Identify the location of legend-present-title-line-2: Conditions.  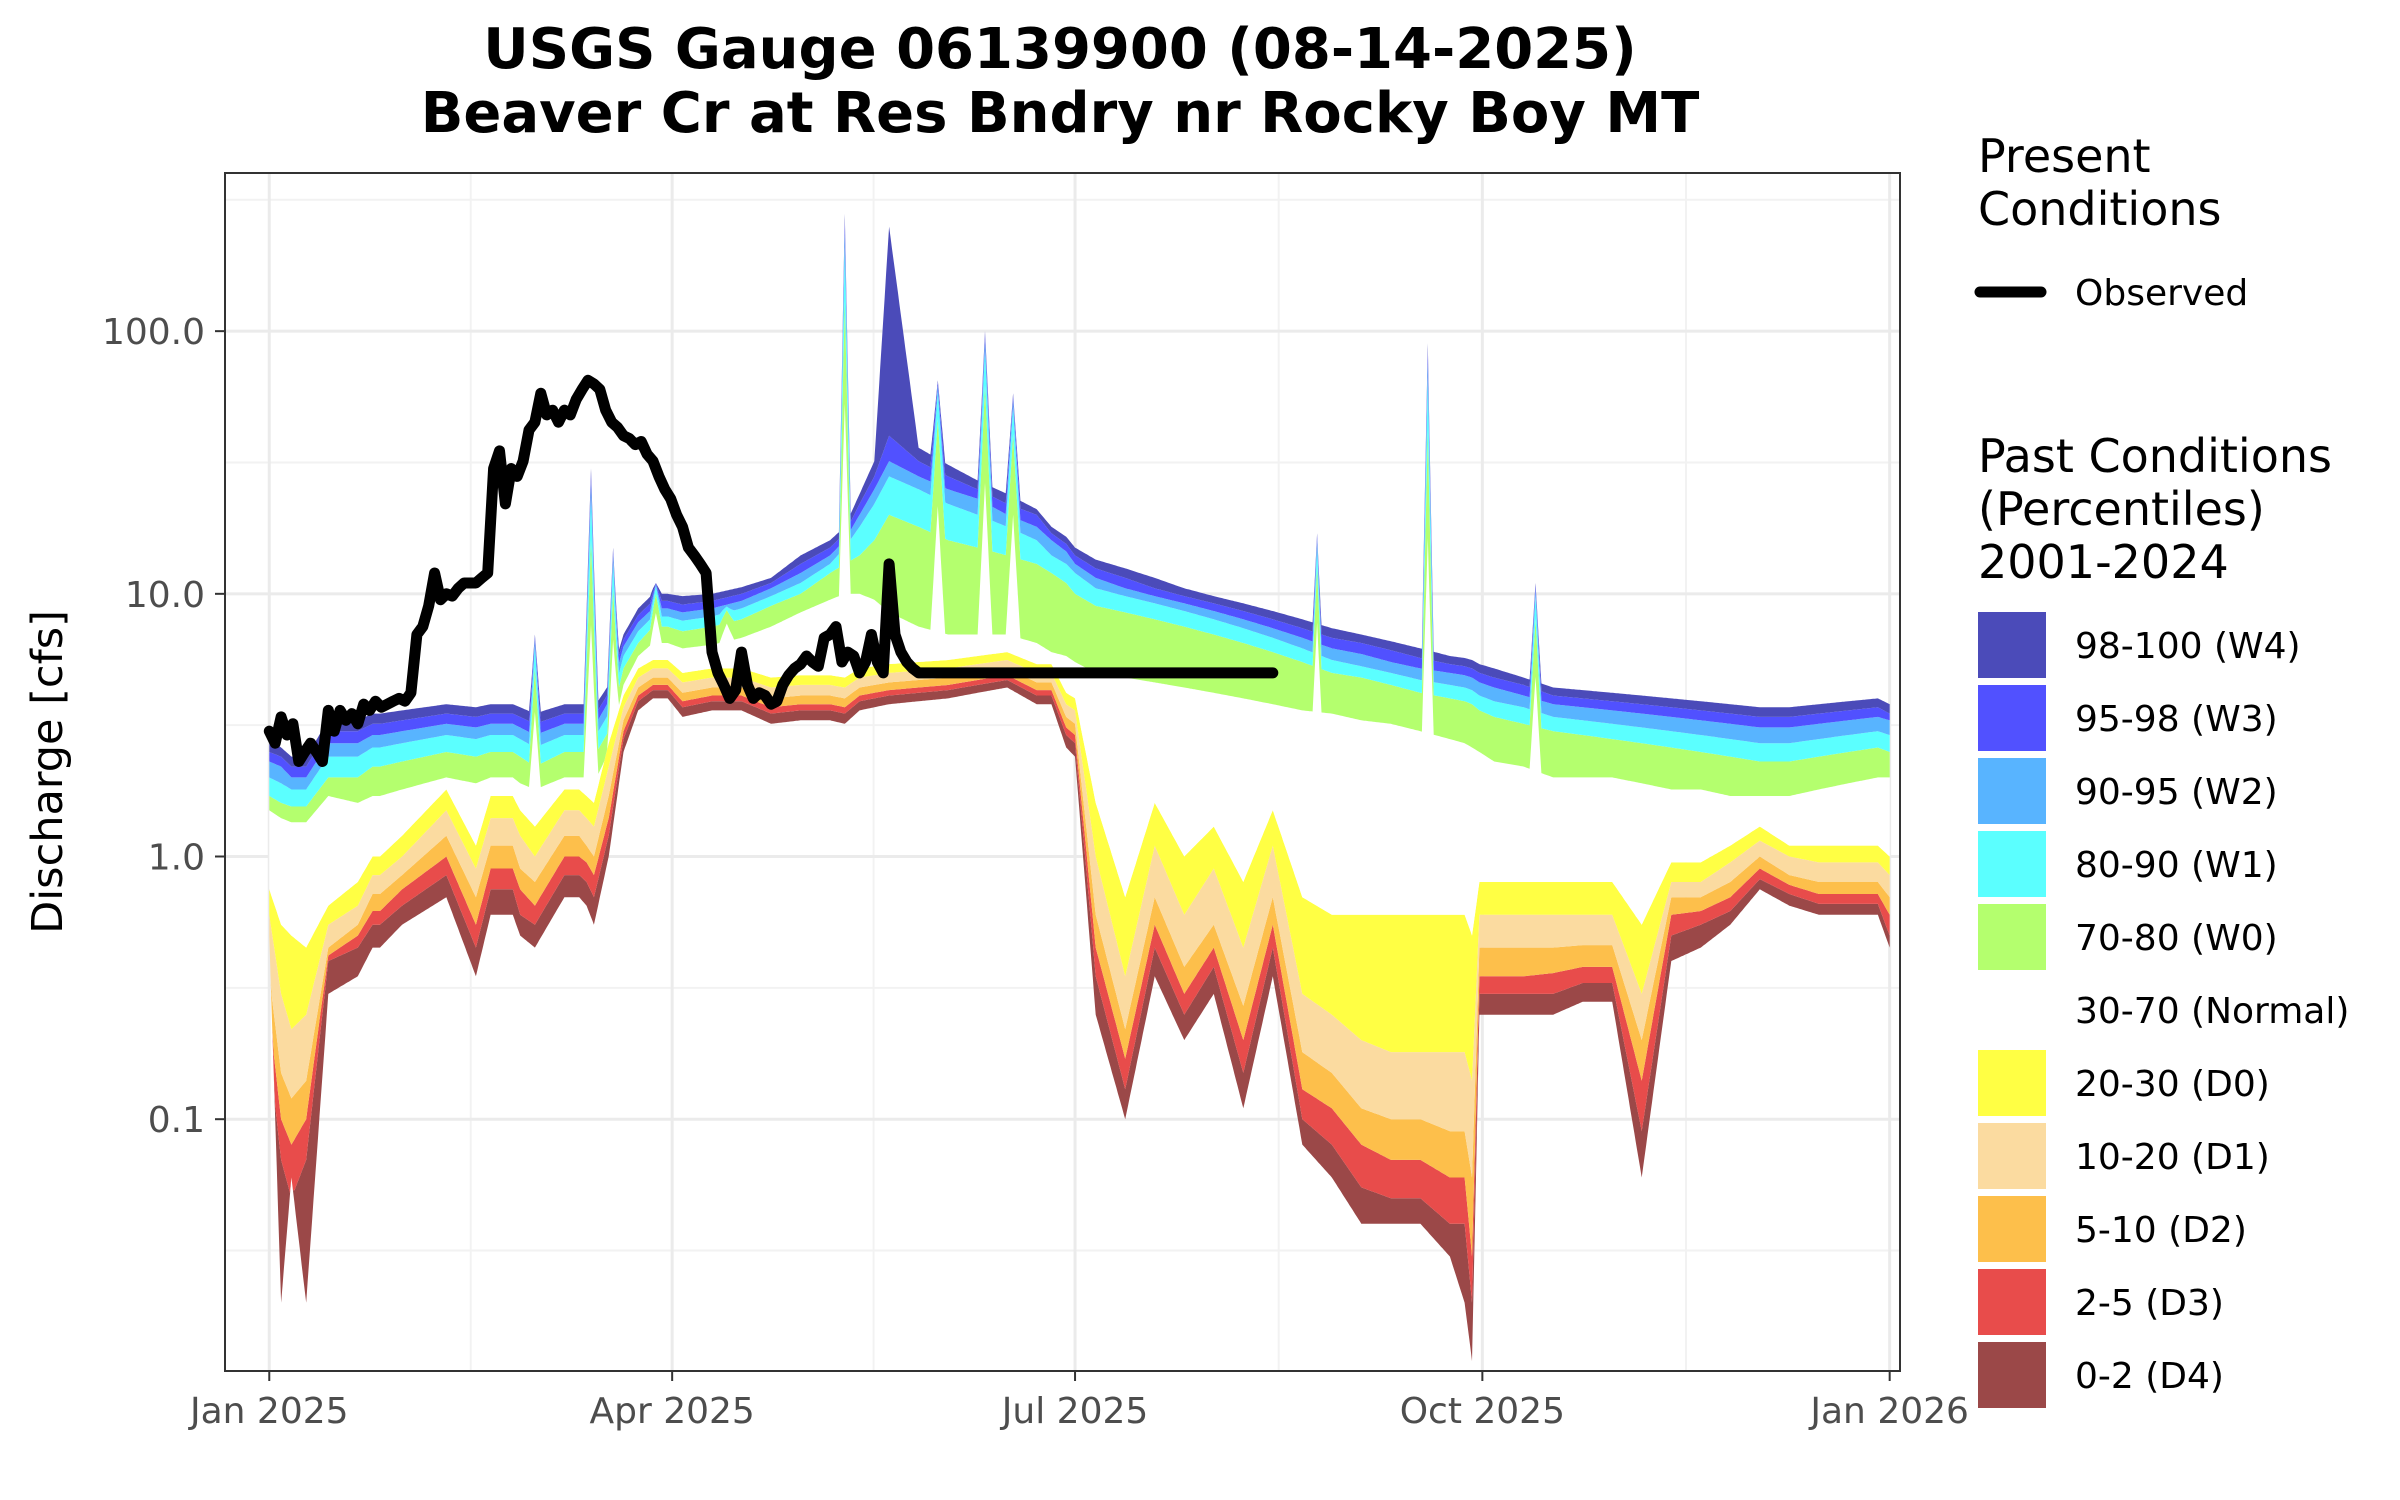
(2099, 209).